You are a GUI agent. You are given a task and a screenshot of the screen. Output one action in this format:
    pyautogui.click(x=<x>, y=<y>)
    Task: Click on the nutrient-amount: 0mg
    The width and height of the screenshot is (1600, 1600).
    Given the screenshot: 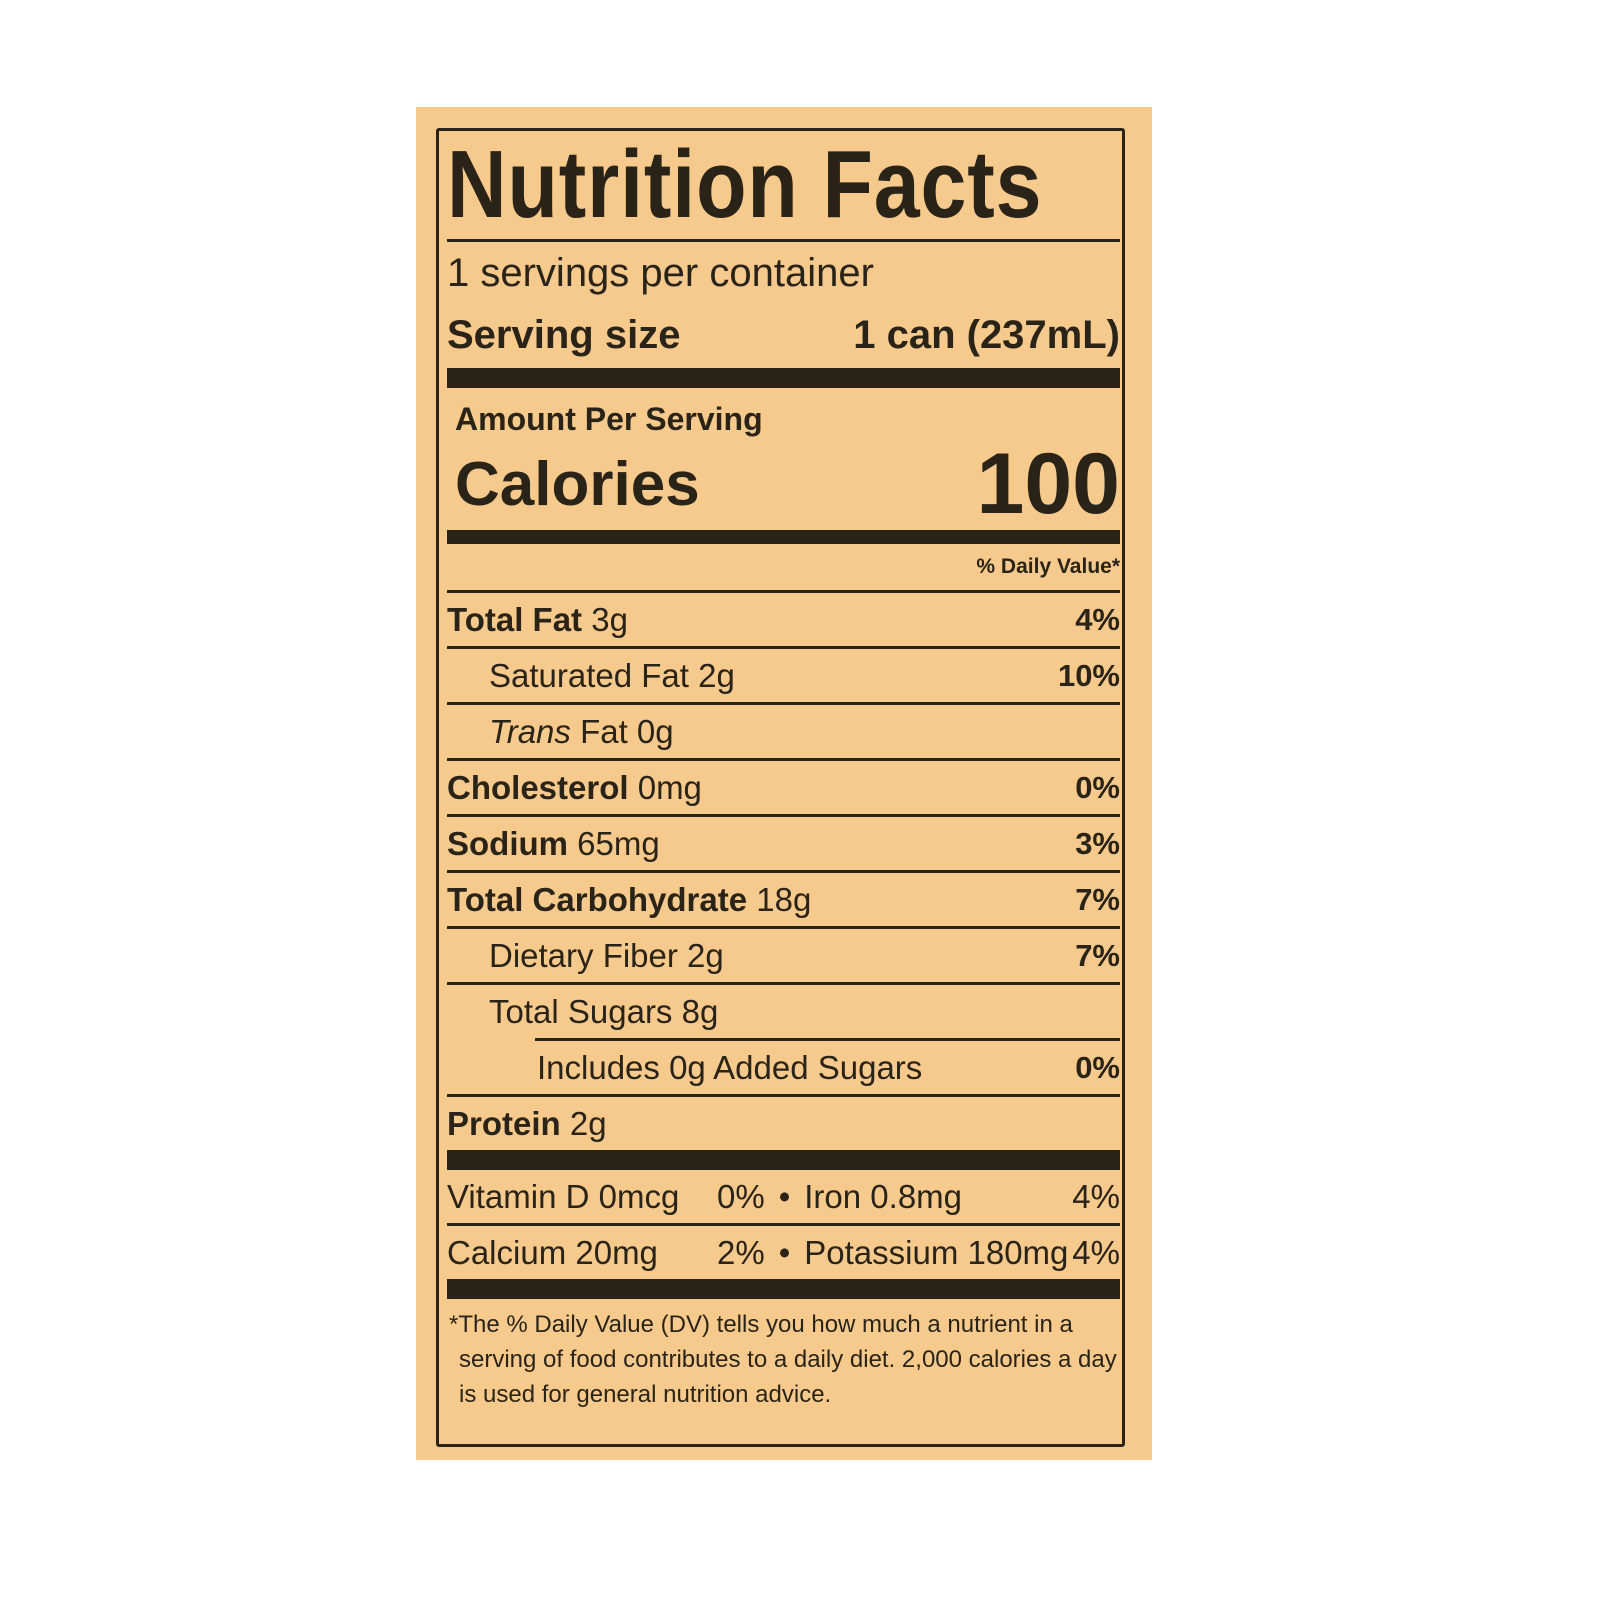 What is the action you would take?
    pyautogui.click(x=669, y=787)
    